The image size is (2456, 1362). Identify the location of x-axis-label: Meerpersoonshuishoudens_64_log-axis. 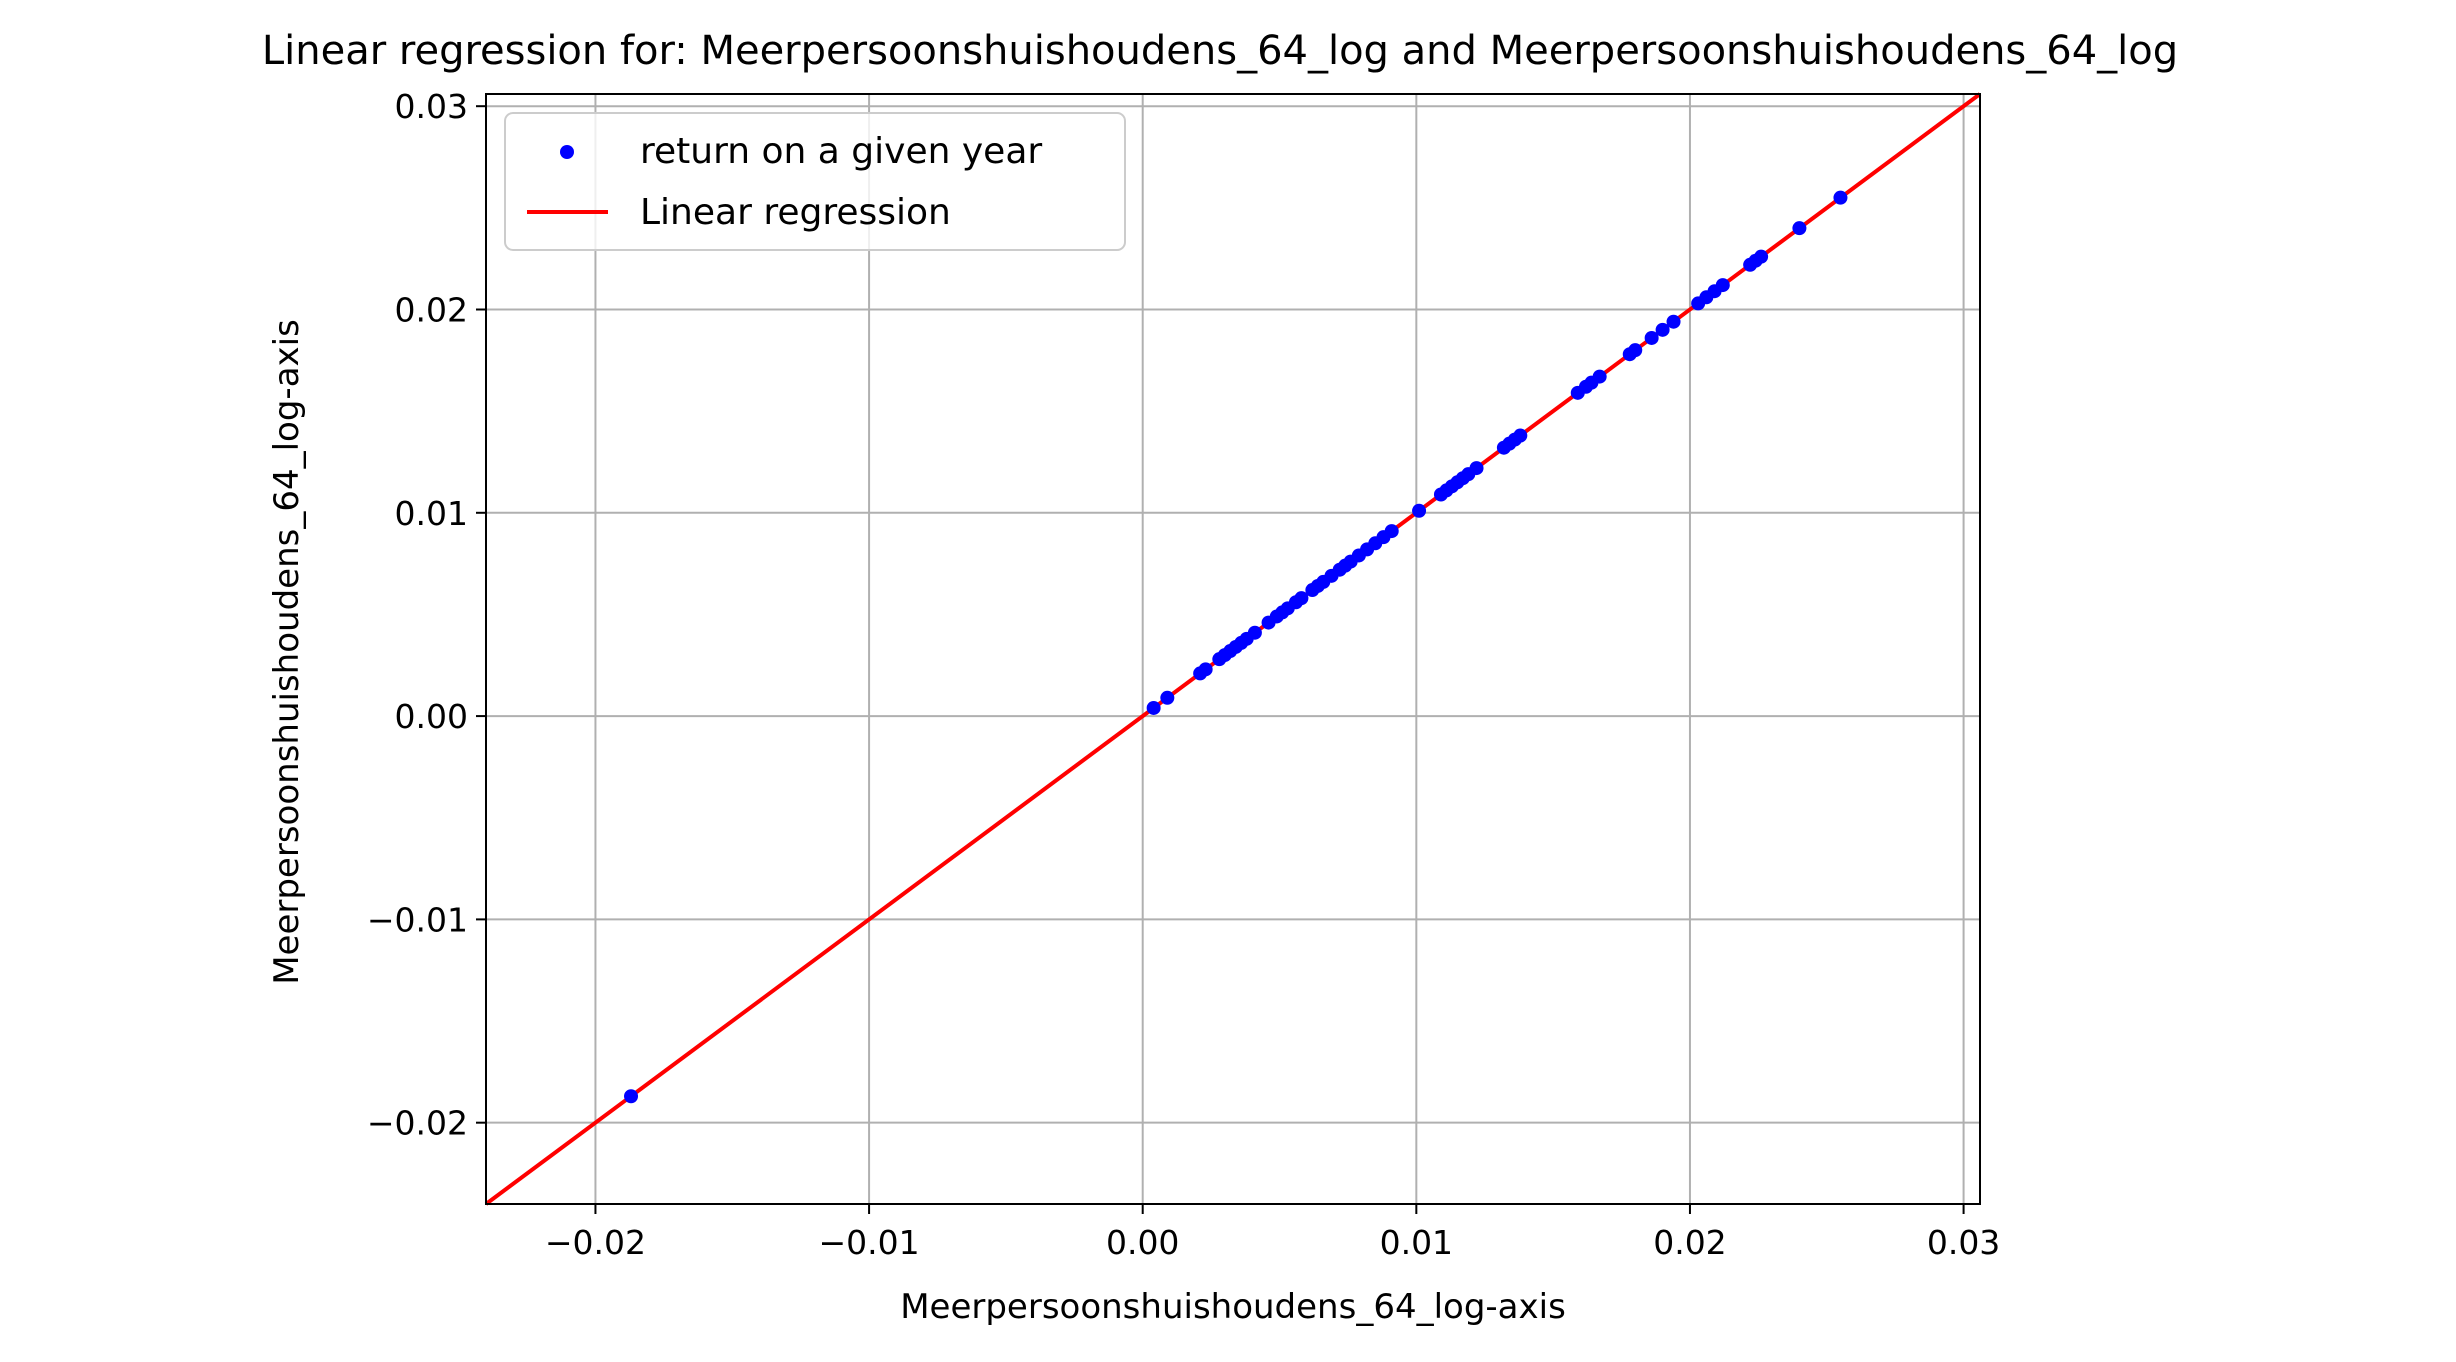
(1233, 1307).